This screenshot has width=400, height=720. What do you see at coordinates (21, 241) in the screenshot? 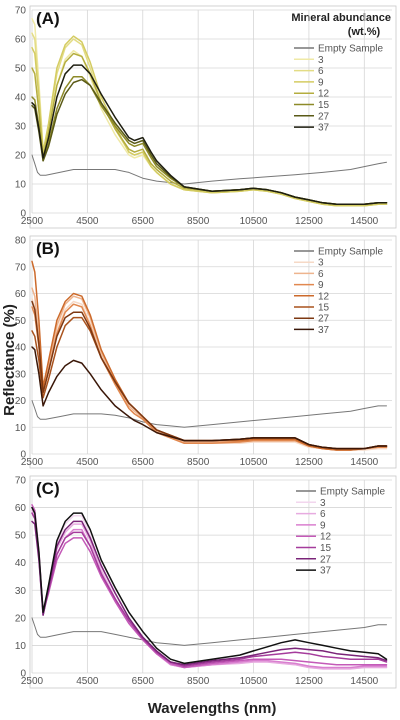
I see `y-tick-label: 80` at bounding box center [21, 241].